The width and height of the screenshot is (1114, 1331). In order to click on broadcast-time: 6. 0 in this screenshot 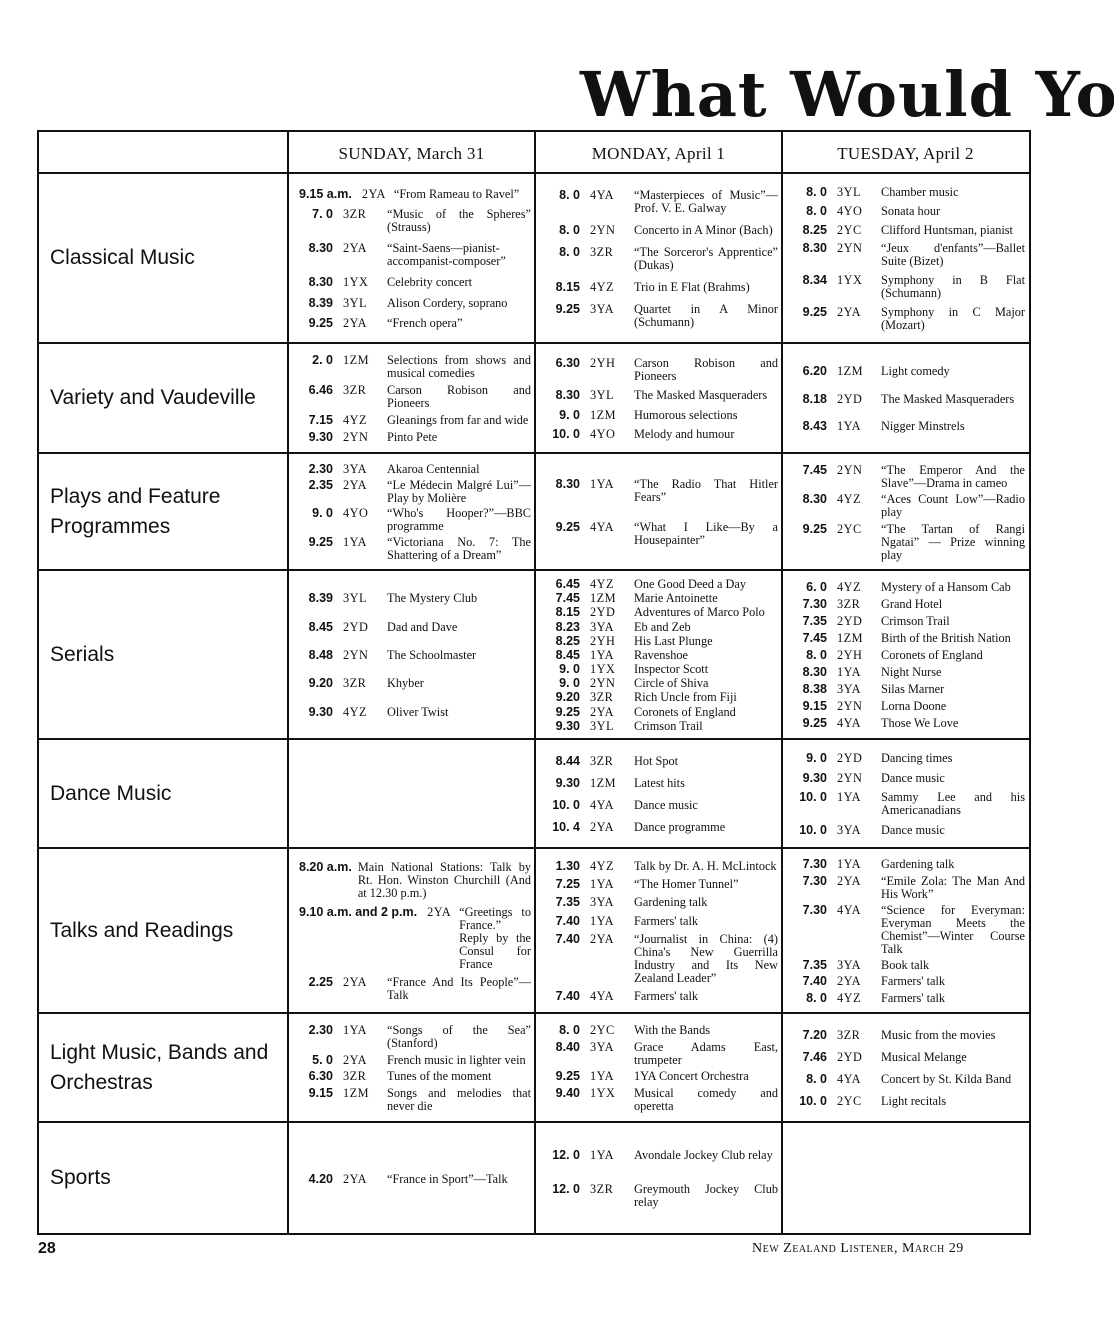, I will do `click(816, 587)`.